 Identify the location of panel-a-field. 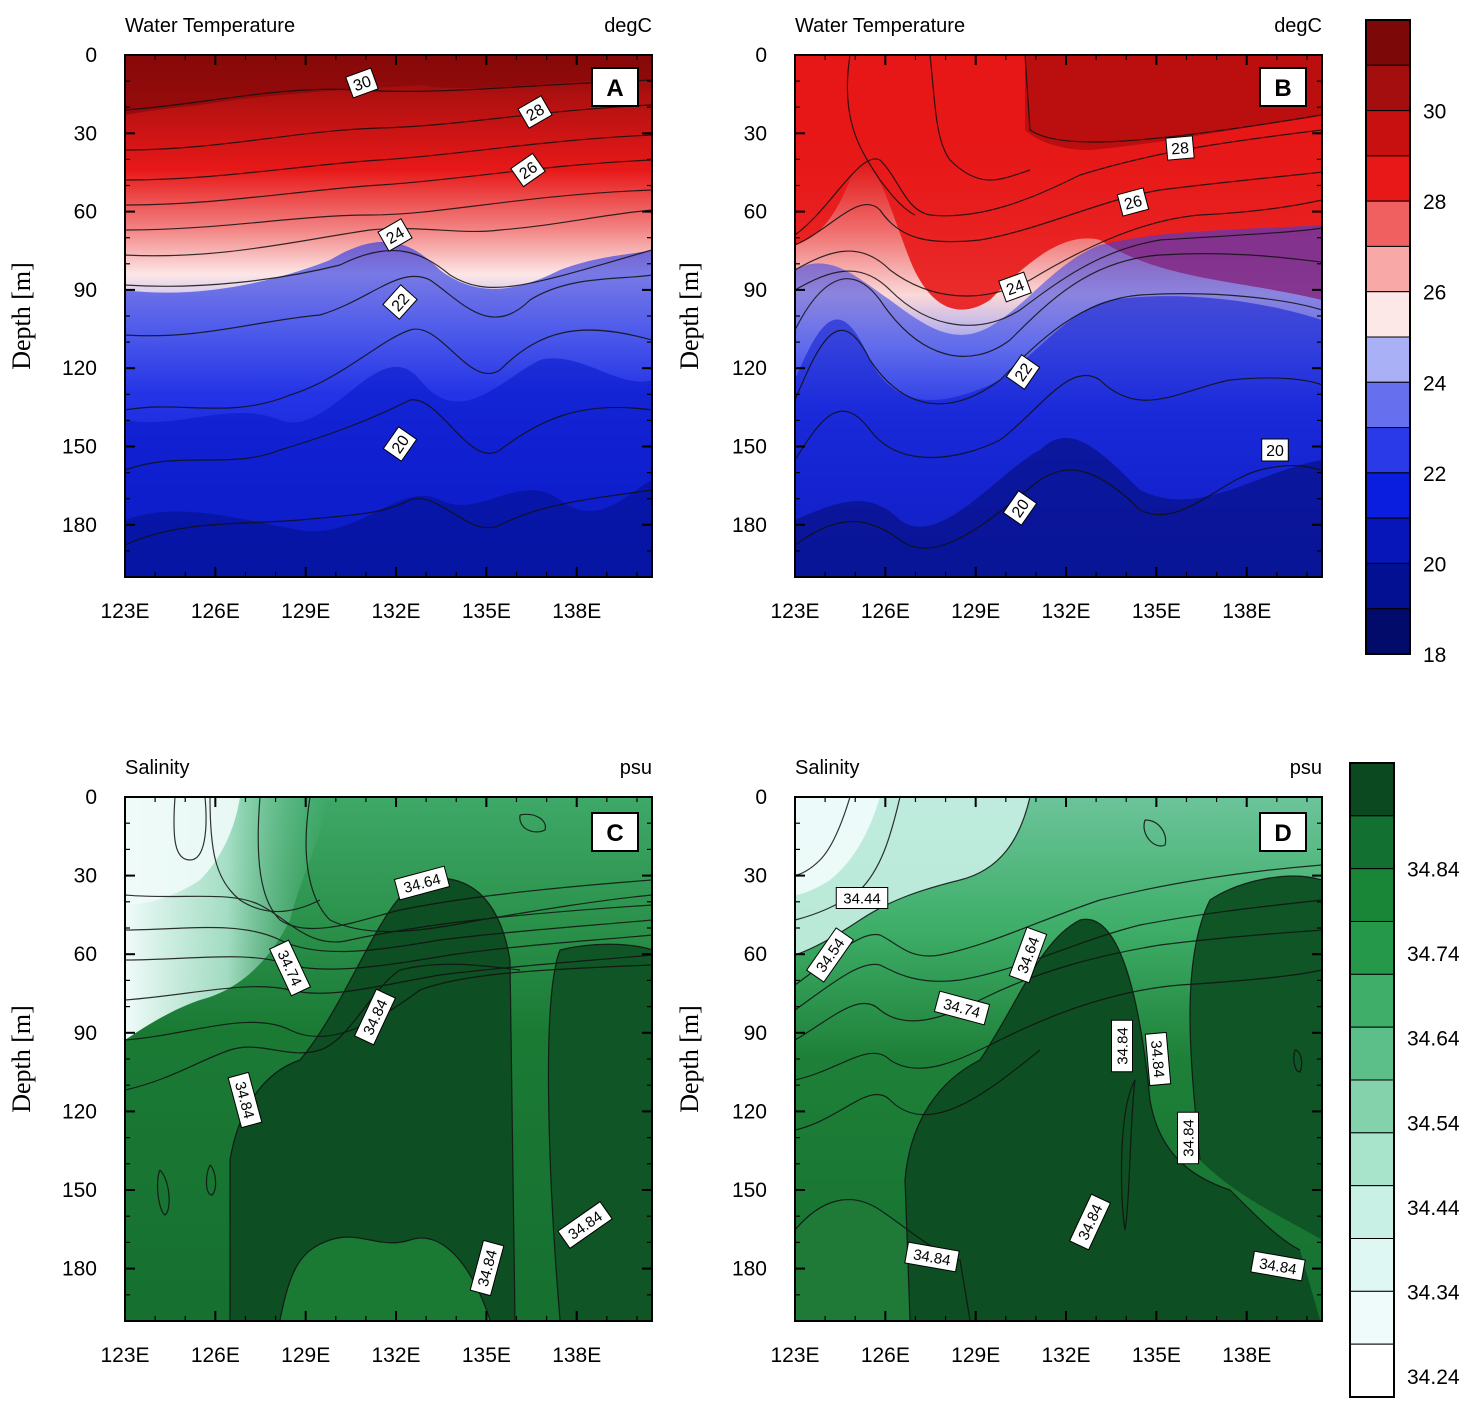
(388, 316).